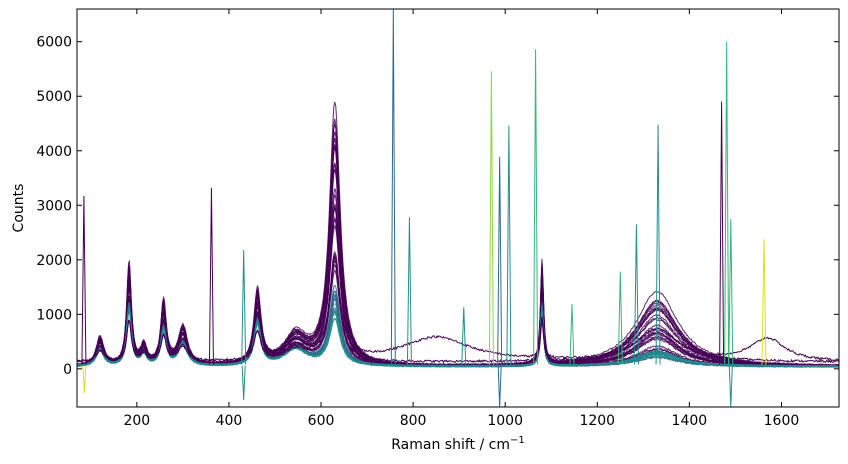 This screenshot has width=848, height=464. What do you see at coordinates (54, 152) in the screenshot?
I see `y-tick-label: 4000` at bounding box center [54, 152].